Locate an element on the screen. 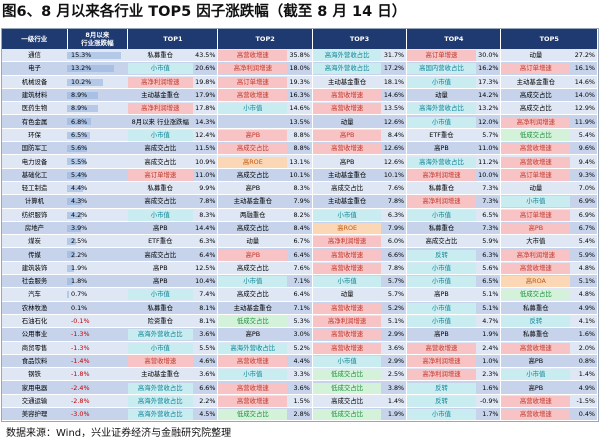  top1-factor-cell: 小市值 is located at coordinates (160, 68).